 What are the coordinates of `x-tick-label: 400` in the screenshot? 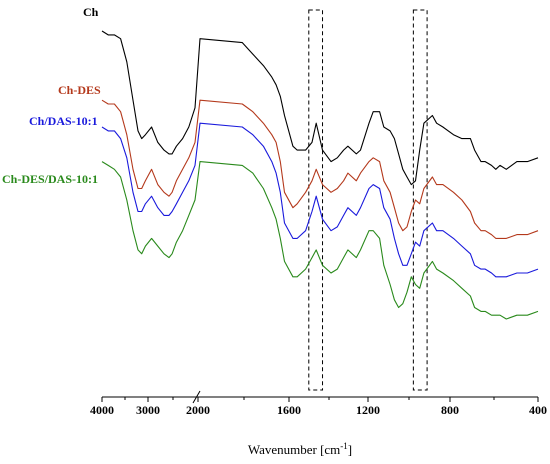 It's located at (538, 410).